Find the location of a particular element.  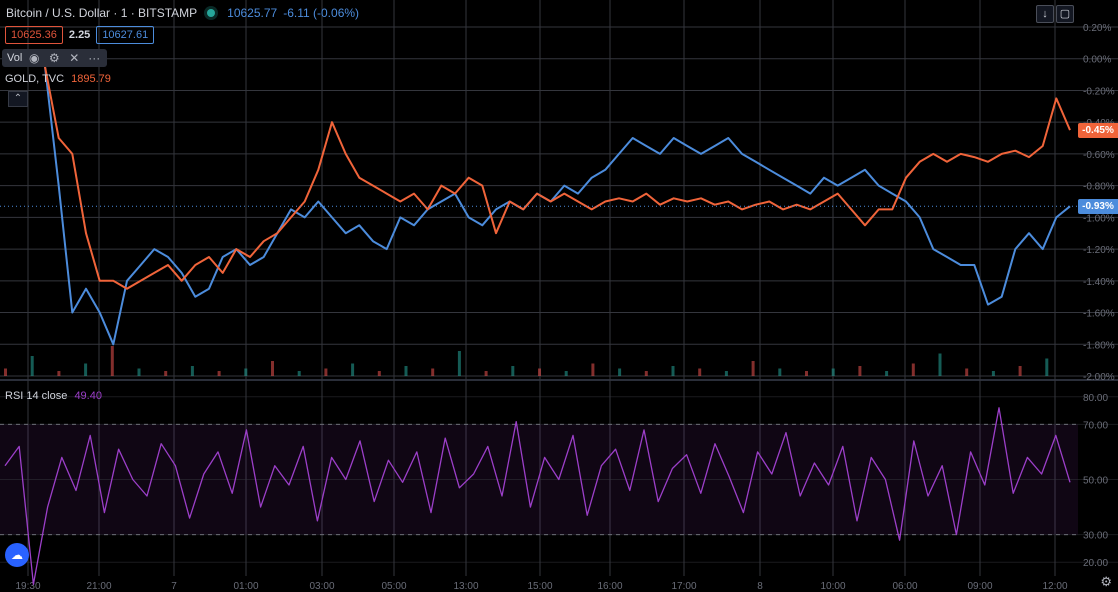

rsi-value: 49.40 is located at coordinates (88, 396).